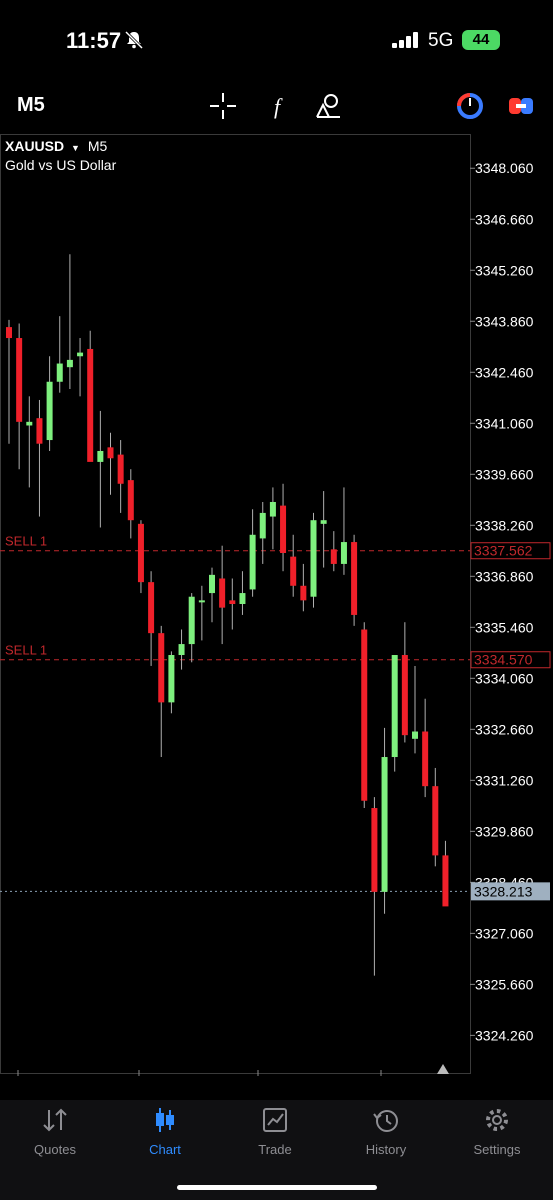 The width and height of the screenshot is (553, 1200). I want to click on quotes-arrows-icon, so click(55, 1120).